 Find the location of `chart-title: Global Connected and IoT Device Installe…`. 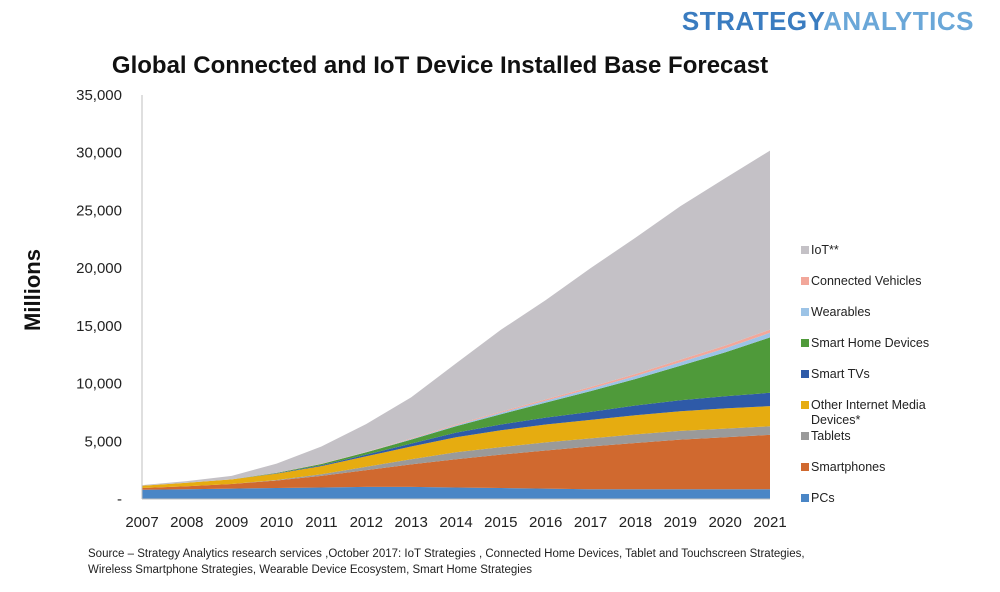

chart-title: Global Connected and IoT Device Installe… is located at coordinates (440, 65).